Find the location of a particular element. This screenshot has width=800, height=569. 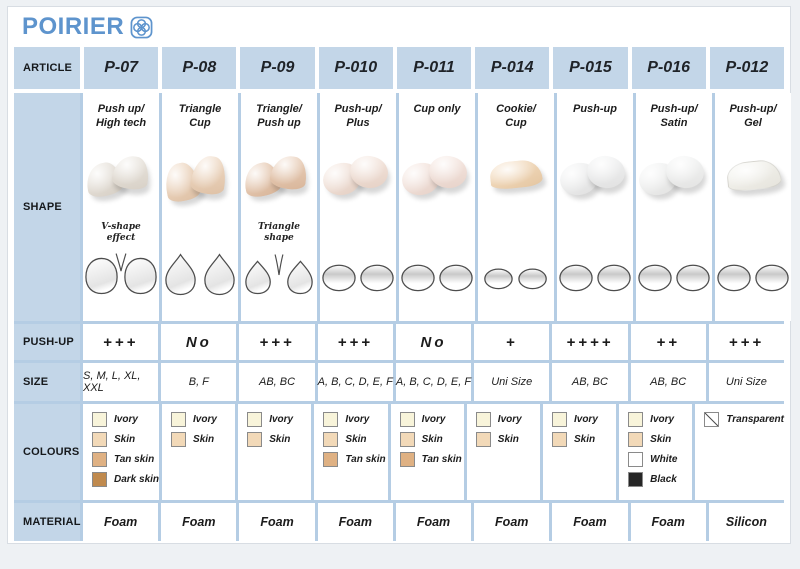

shape-cell-p015: Push-up is located at coordinates (595, 207).